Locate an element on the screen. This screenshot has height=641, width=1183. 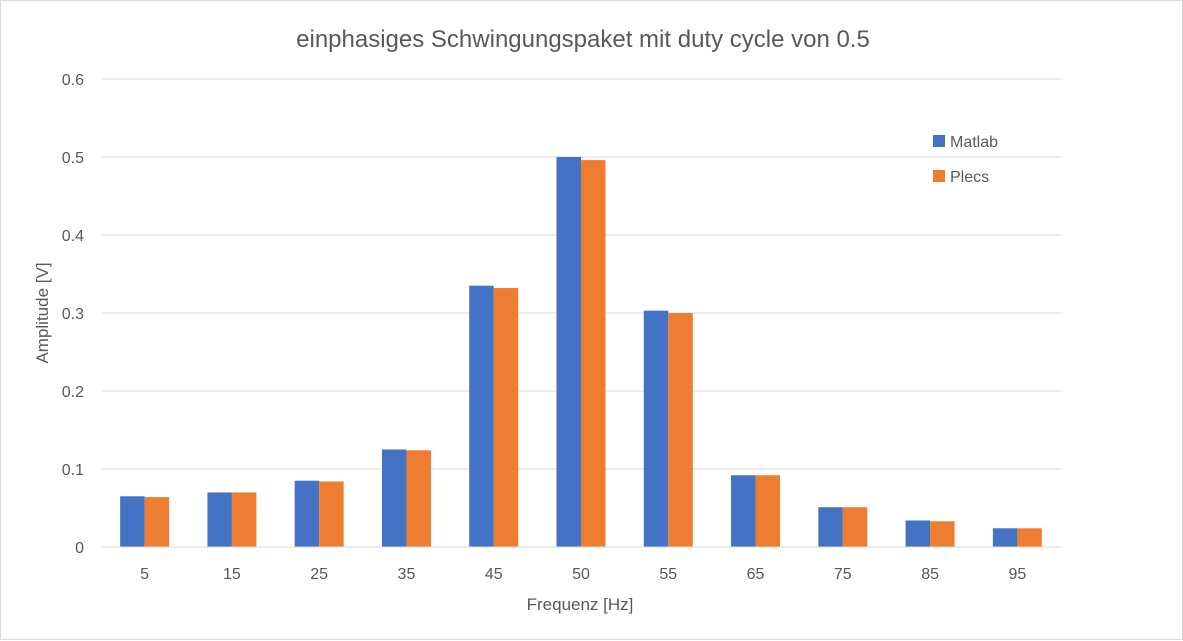
y-tick-label: 0.4 is located at coordinates (73, 236).